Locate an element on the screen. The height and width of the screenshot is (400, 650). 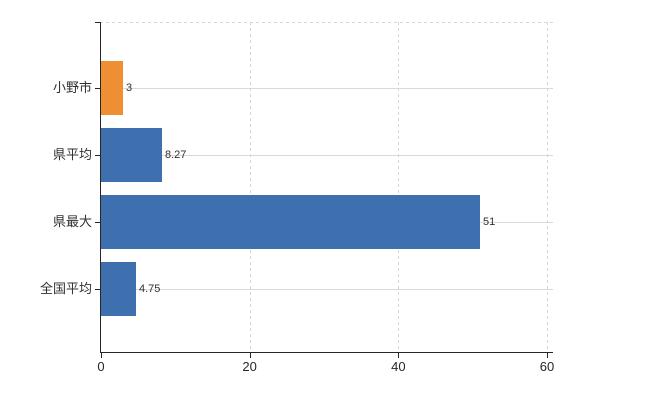
bar-県平均 is located at coordinates (131, 155).